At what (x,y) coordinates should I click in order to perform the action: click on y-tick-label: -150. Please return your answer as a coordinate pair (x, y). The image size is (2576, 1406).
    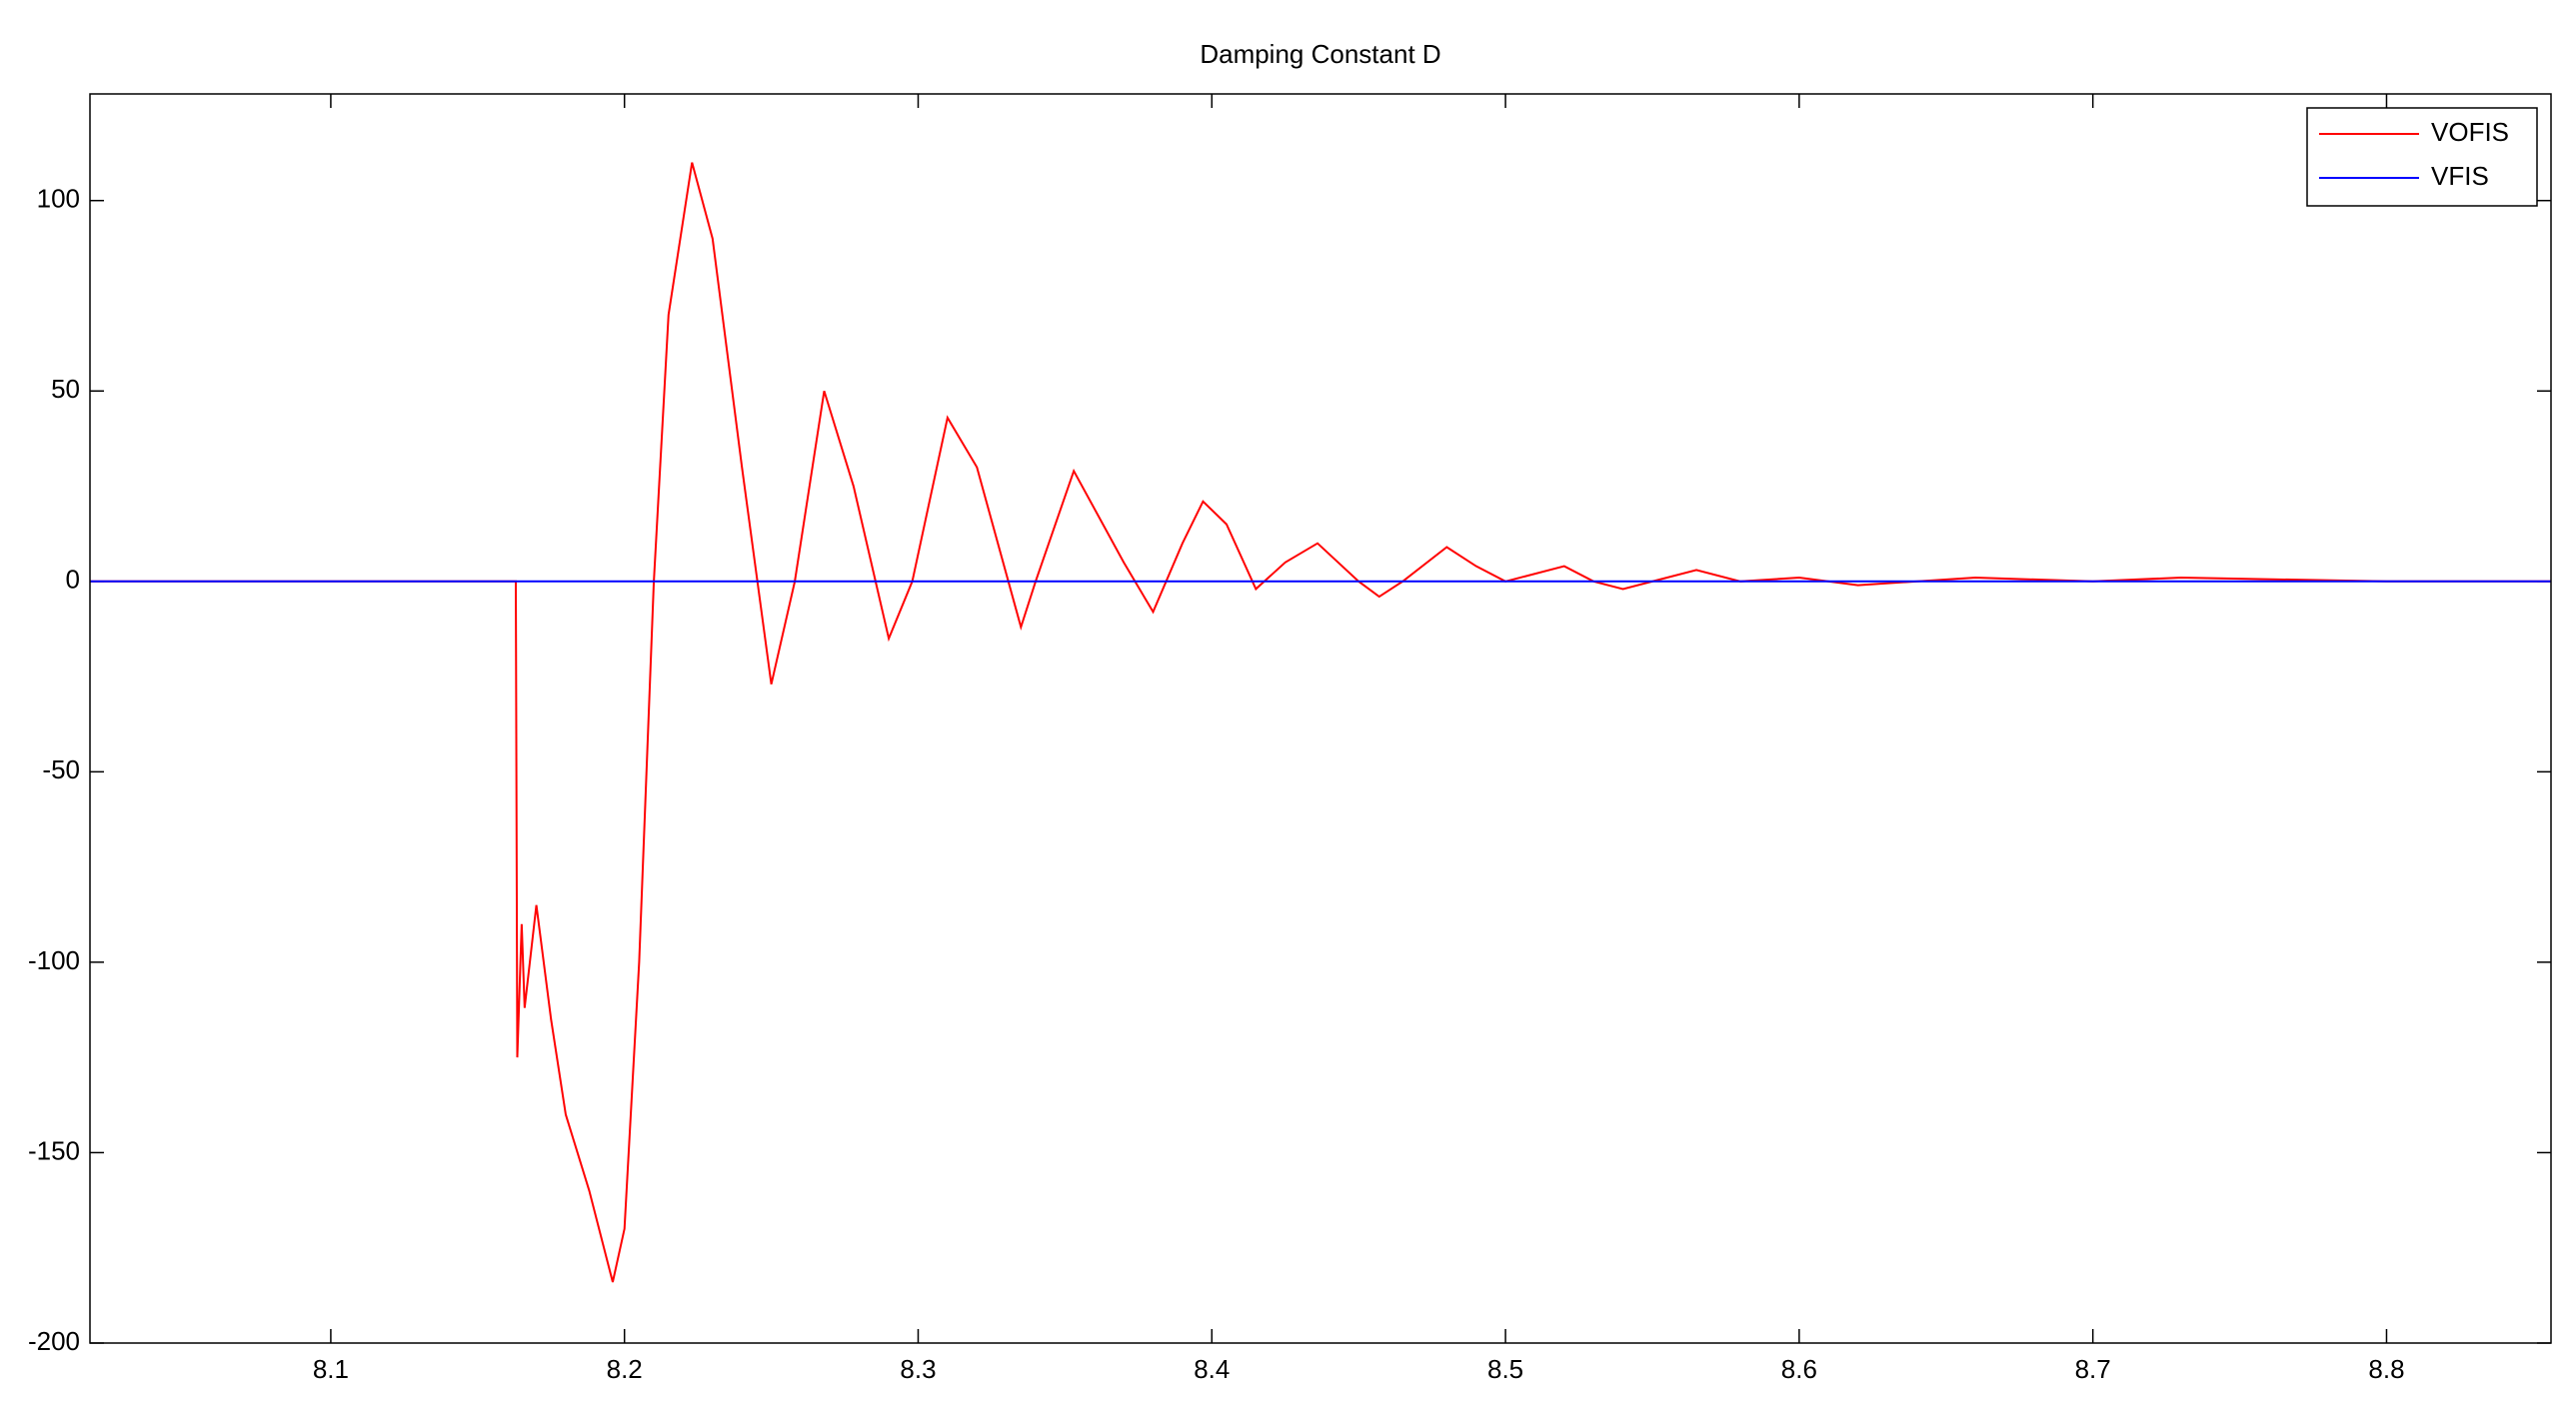
    Looking at the image, I should click on (54, 1150).